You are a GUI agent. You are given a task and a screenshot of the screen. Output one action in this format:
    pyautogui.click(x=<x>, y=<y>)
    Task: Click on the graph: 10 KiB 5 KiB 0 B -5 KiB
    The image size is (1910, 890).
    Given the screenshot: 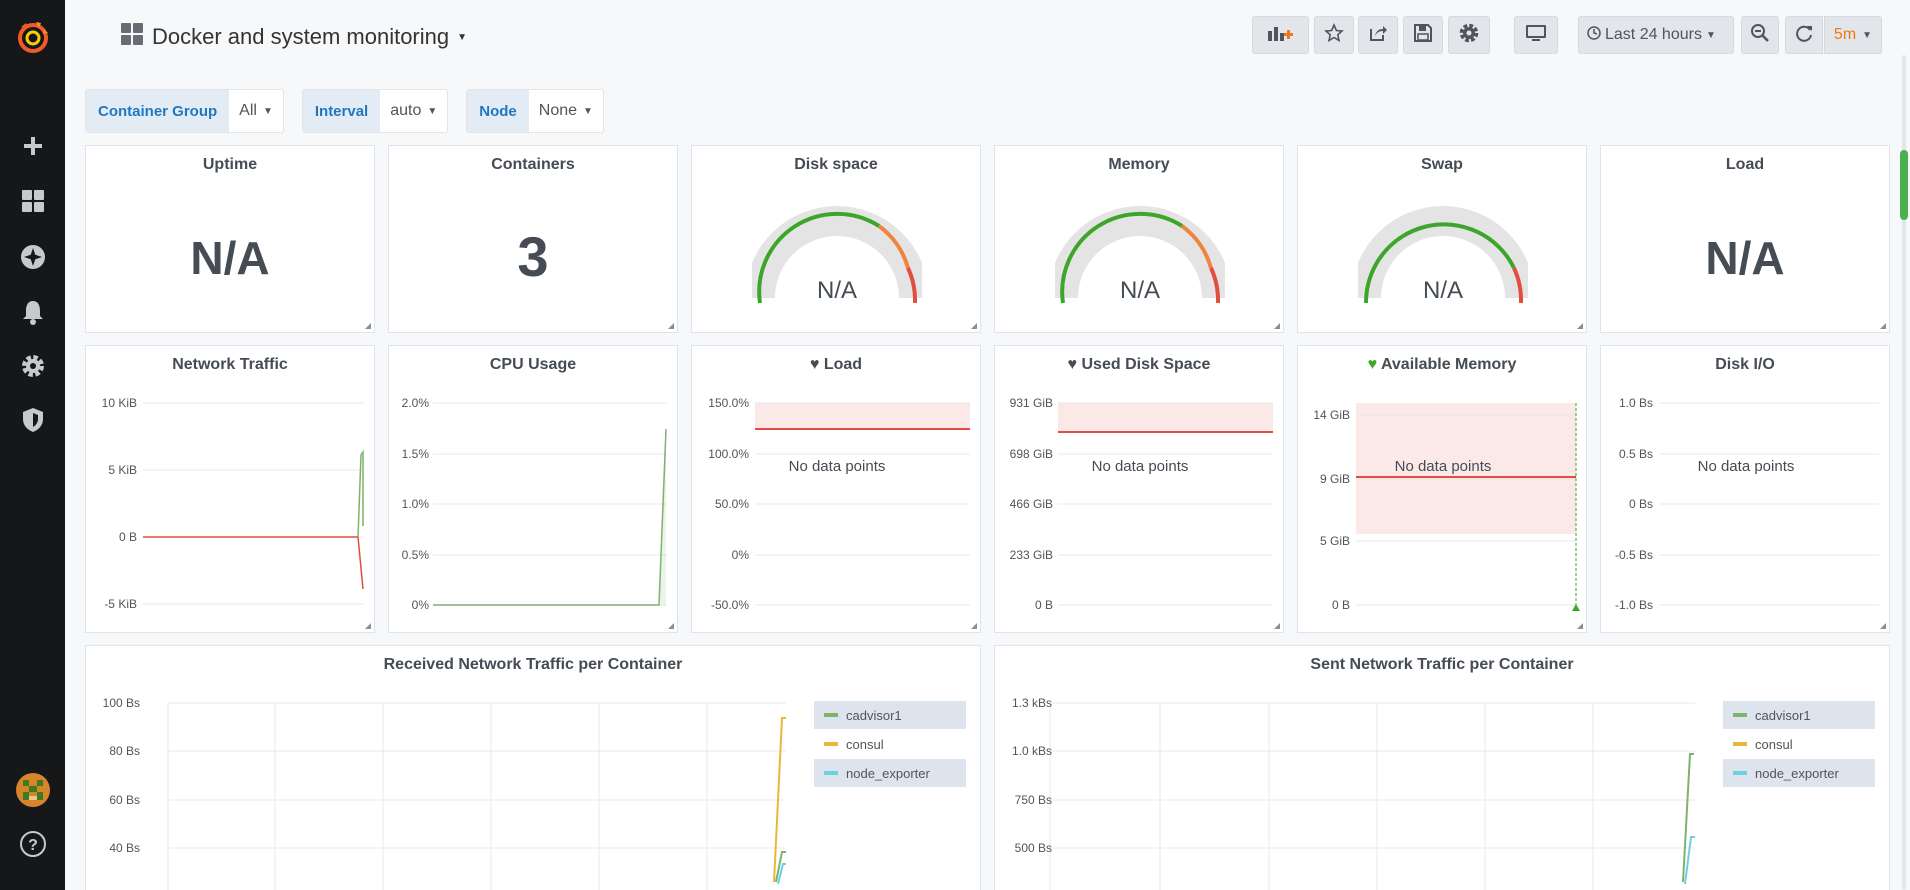 What is the action you would take?
    pyautogui.click(x=233, y=503)
    